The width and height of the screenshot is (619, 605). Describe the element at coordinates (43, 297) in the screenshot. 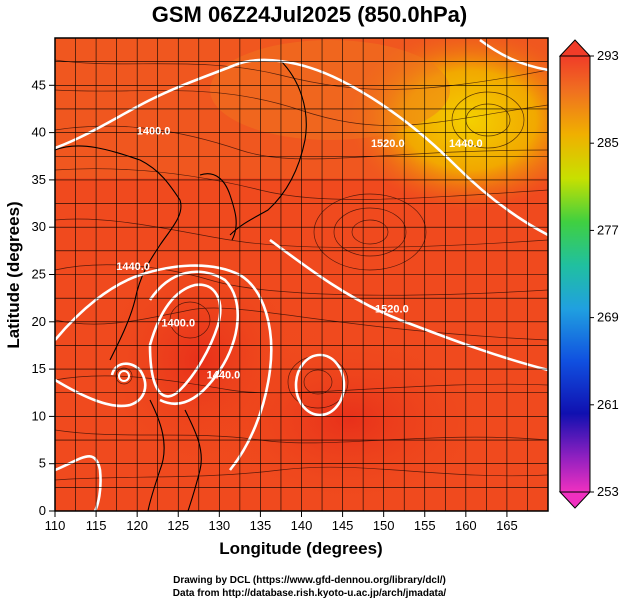

I see `y-axis-ticks: 0 5 10 15 20 25 30 35 40 45` at that location.